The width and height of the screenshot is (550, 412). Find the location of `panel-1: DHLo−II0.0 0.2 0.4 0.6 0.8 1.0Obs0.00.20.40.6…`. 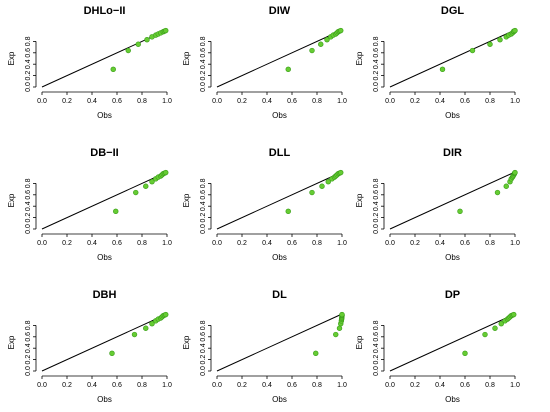

panel-1: DHLo−II0.0 0.2 0.4 0.6 0.8 1.0Obs0.00.20.40.6… is located at coordinates (89, 62).